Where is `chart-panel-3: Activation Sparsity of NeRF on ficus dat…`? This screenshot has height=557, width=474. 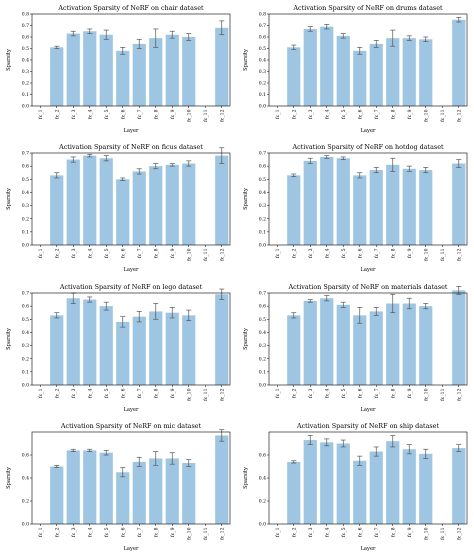
chart-panel-3: Activation Sparsity of NeRF on ficus dat… is located at coordinates (118, 208).